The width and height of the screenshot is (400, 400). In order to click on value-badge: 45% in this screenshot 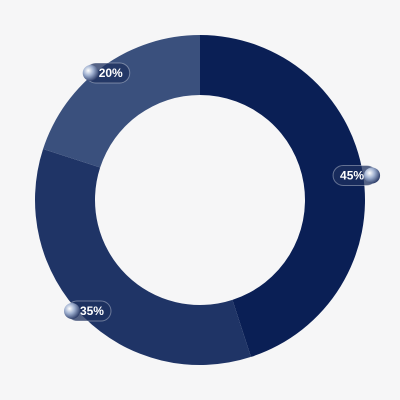, I will do `click(356, 175)`.